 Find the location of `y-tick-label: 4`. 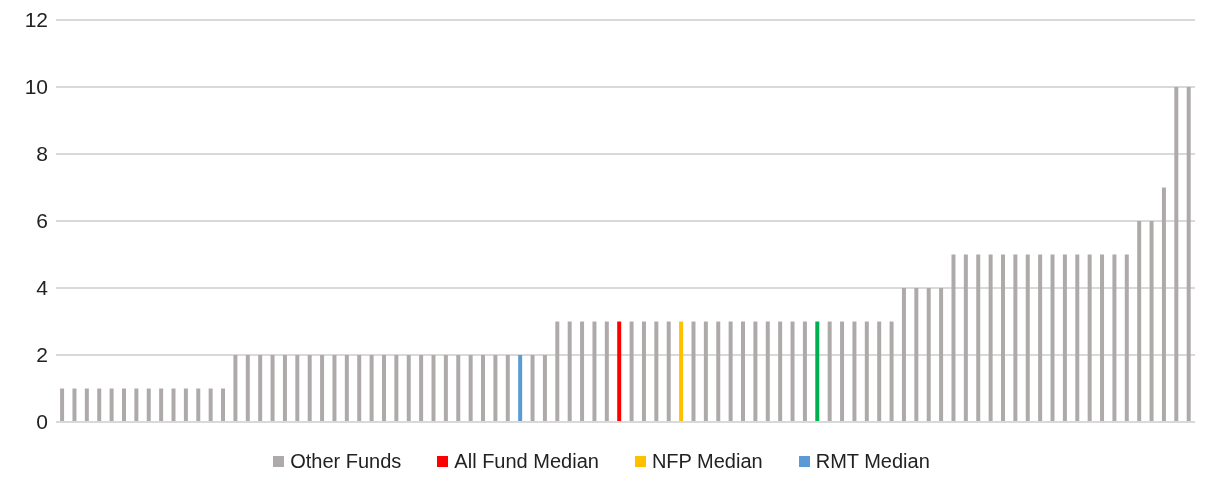

y-tick-label: 4 is located at coordinates (42, 288).